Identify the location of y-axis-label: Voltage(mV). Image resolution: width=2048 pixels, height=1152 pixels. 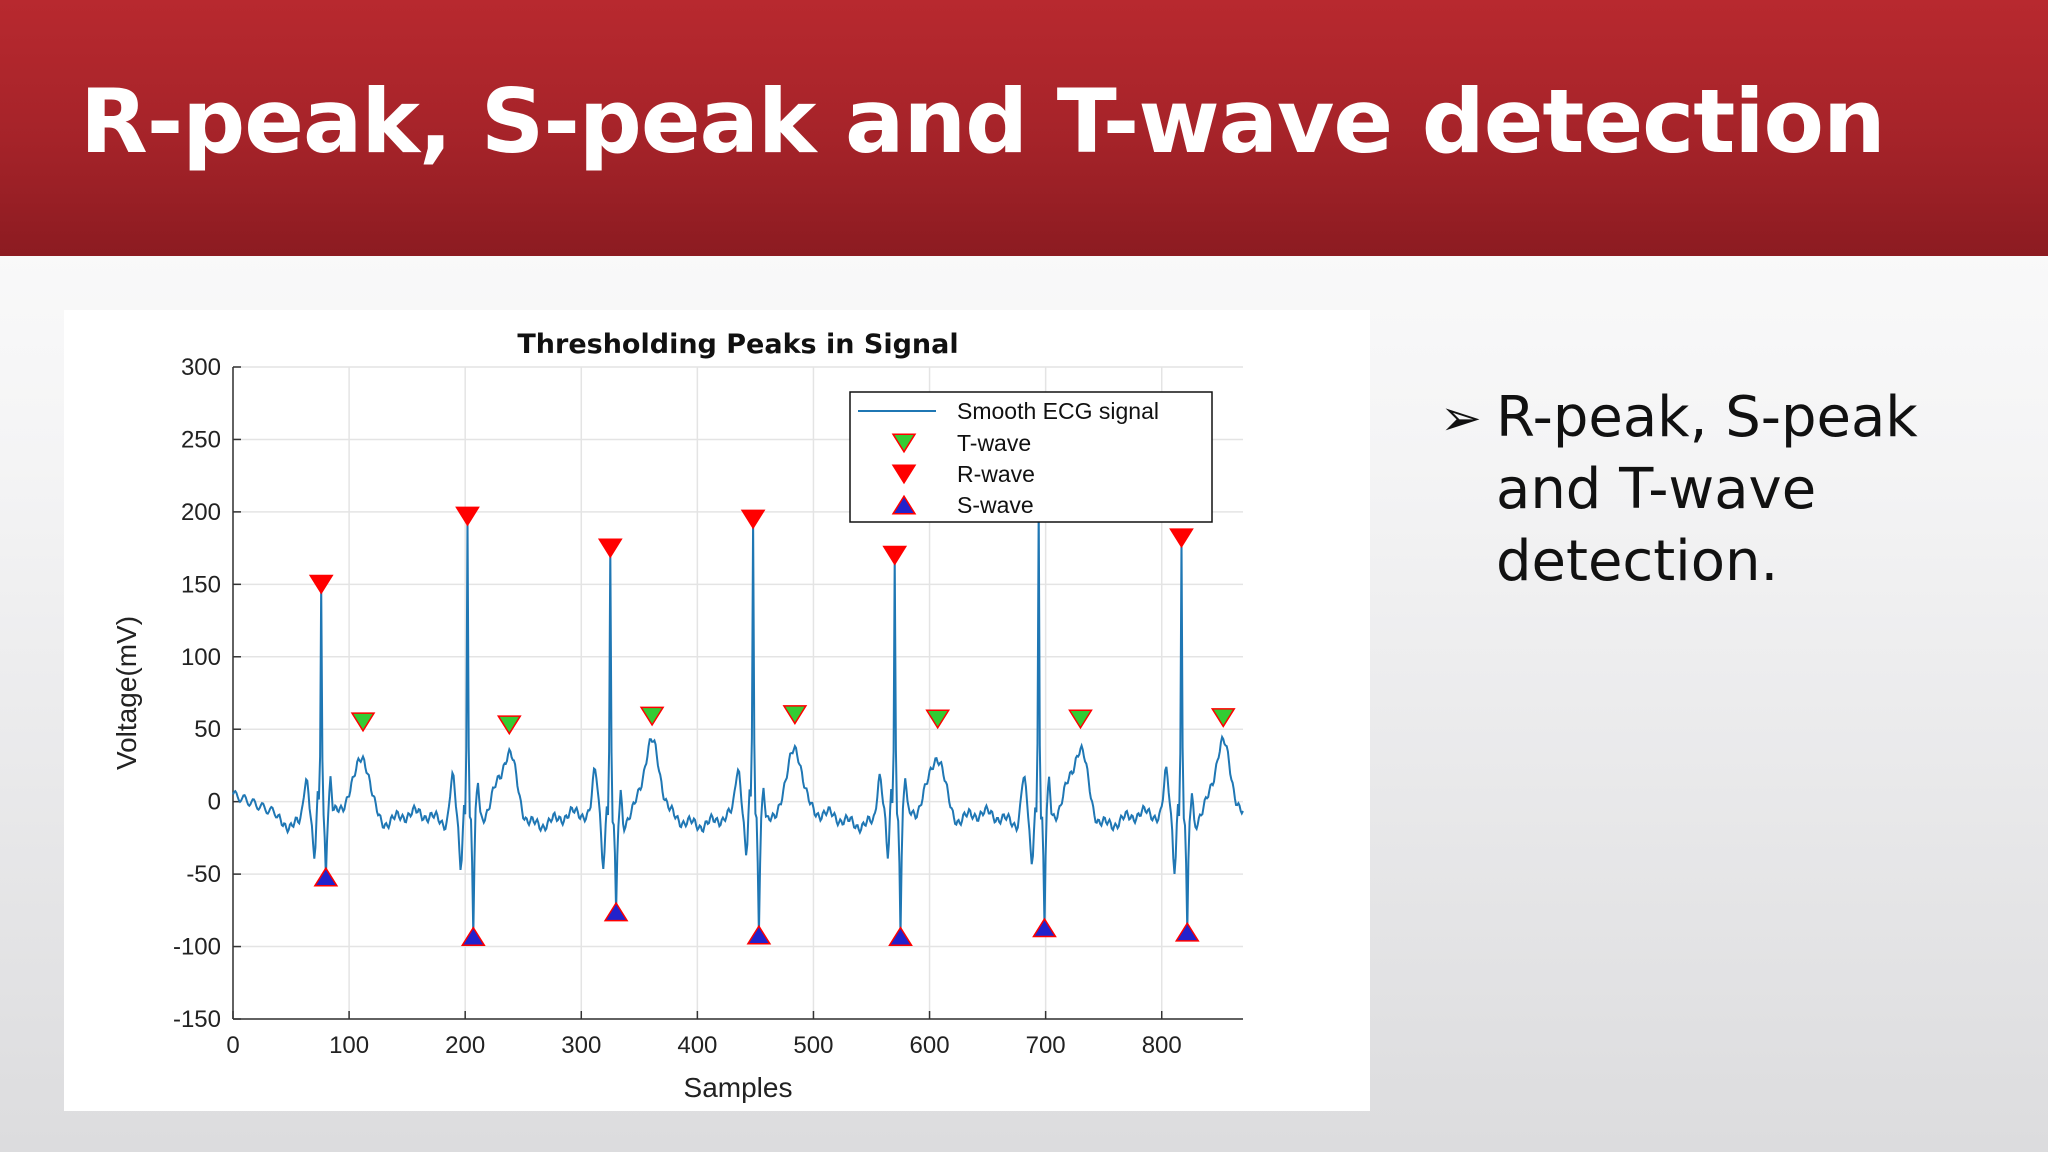
(126, 693).